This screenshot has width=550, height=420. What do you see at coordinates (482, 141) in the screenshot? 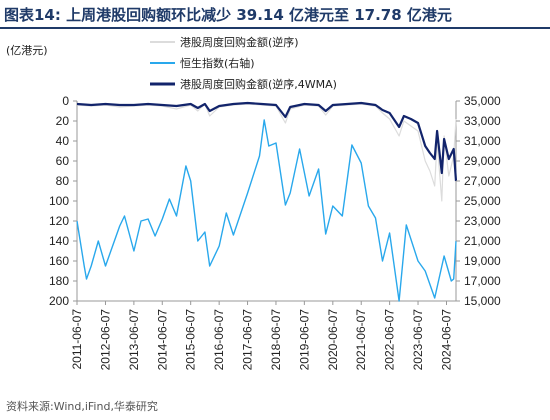
I see `right-tick-label: 31,000` at bounding box center [482, 141].